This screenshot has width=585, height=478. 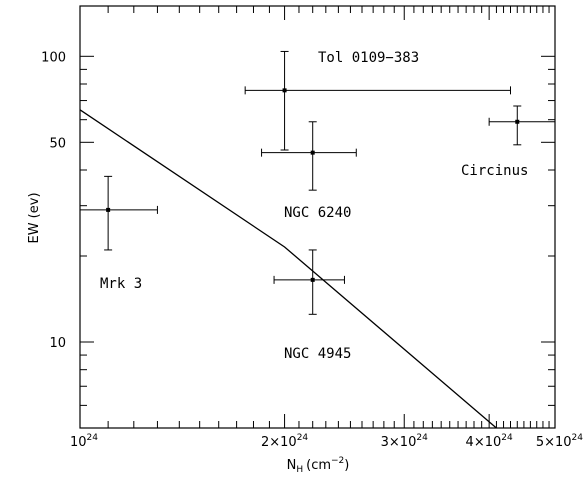 I want to click on y-tick-label: 50, so click(x=57, y=143).